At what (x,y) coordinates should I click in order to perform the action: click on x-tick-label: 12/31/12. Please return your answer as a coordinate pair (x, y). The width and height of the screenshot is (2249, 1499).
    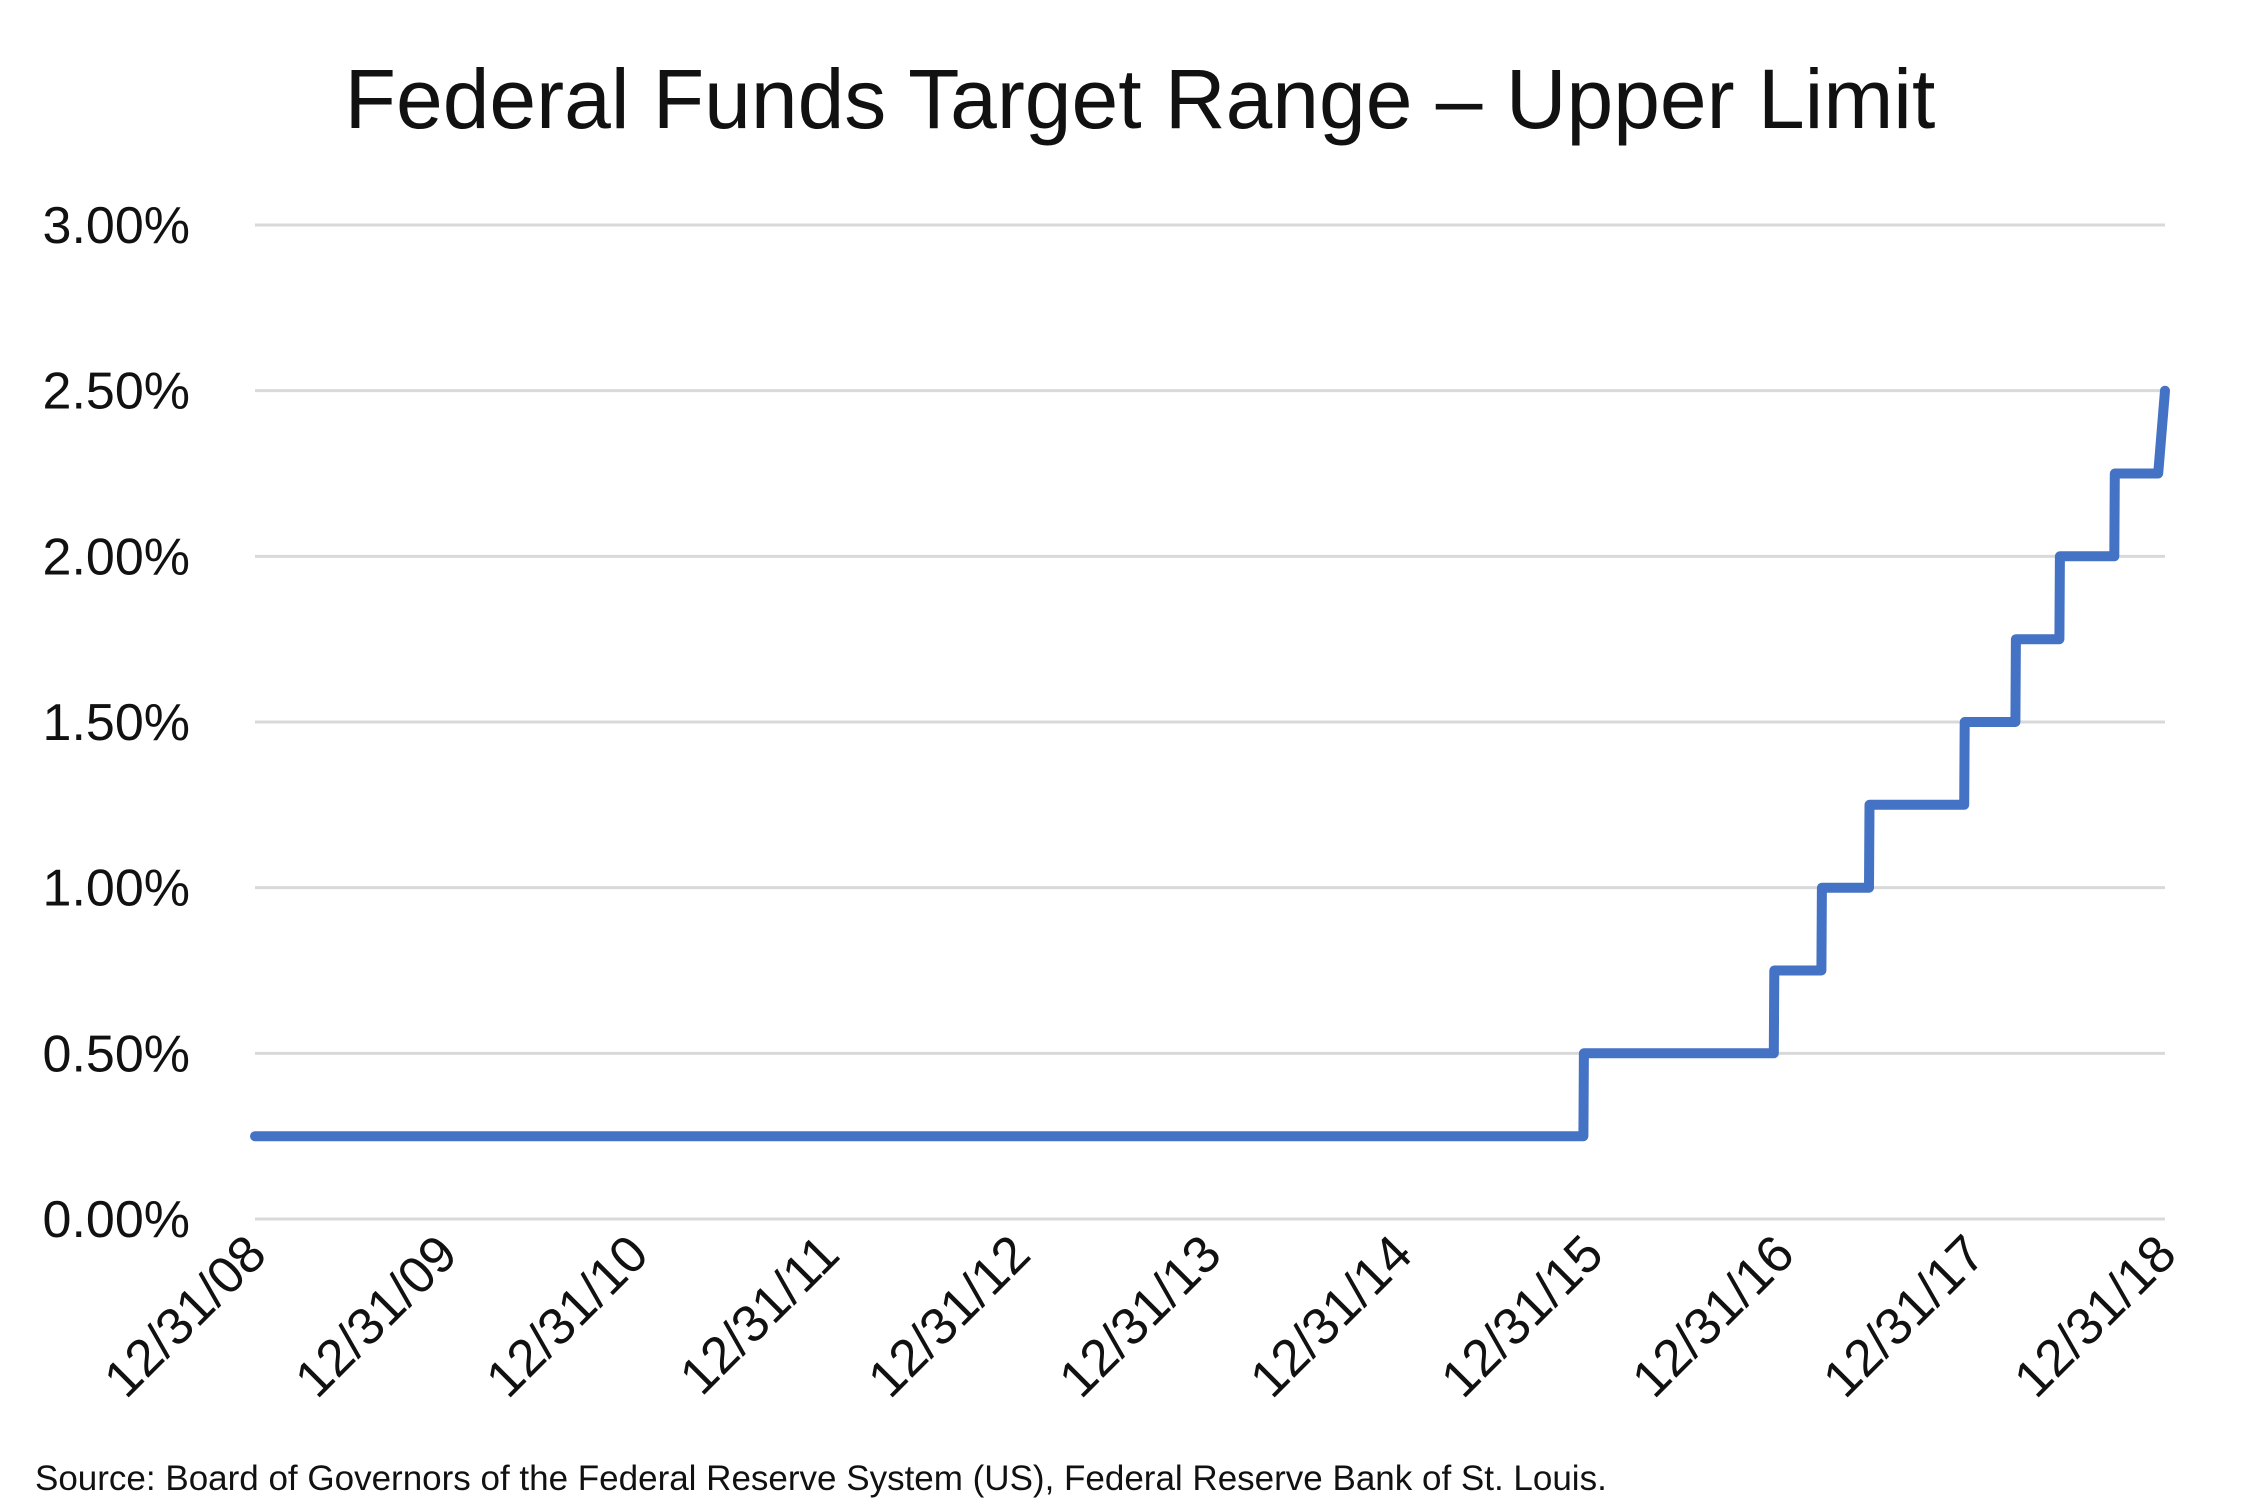
    Looking at the image, I should click on (949, 1316).